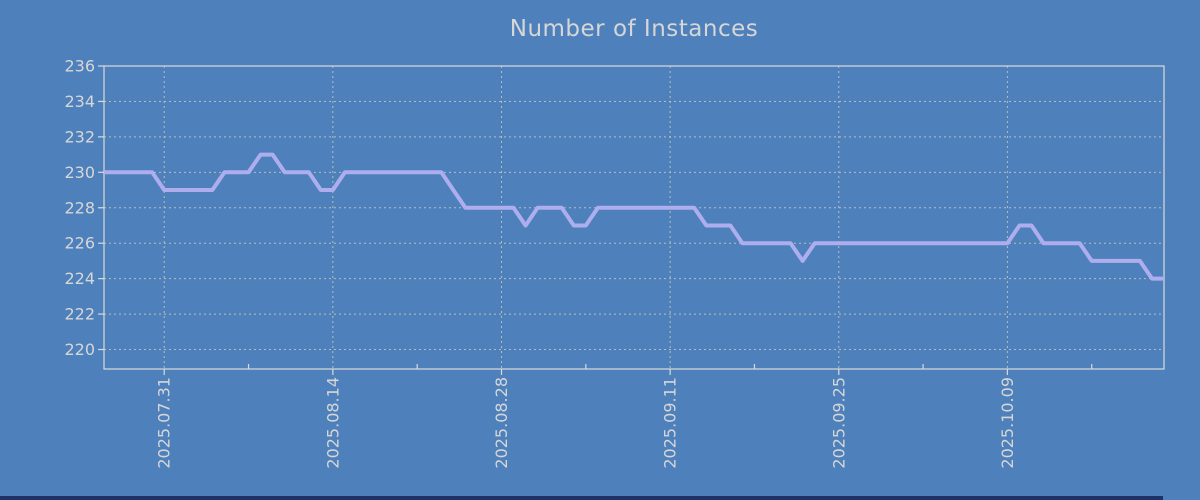  I want to click on x-tick-label: 2025.08.14, so click(332, 423).